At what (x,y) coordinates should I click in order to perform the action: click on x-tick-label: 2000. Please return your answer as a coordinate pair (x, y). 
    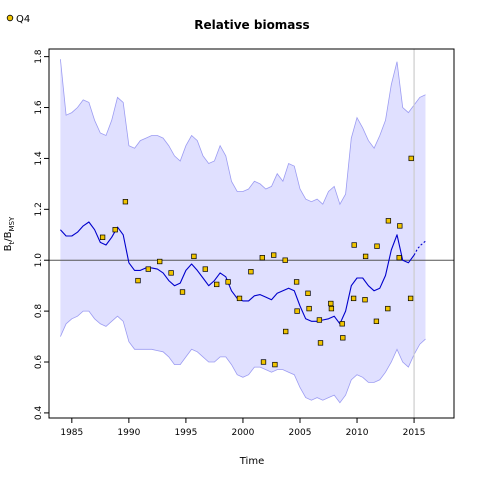
    Looking at the image, I should click on (242, 433).